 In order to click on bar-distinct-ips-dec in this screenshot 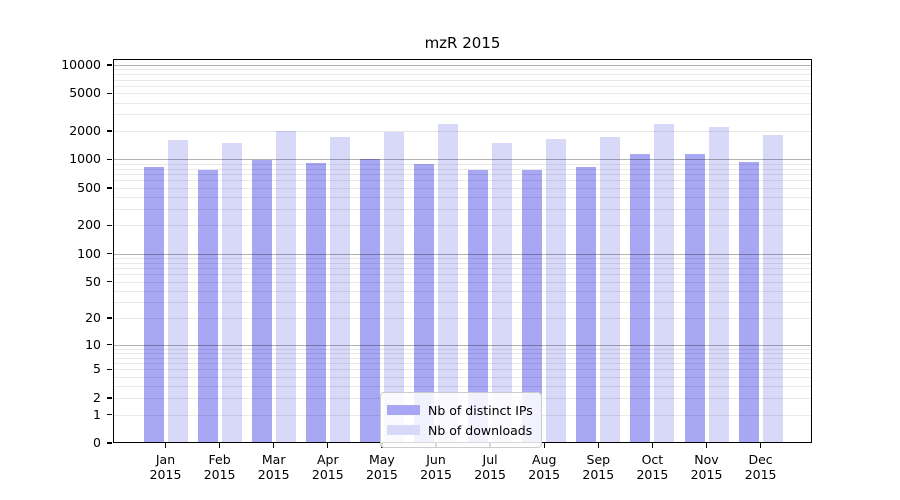, I will do `click(748, 302)`.